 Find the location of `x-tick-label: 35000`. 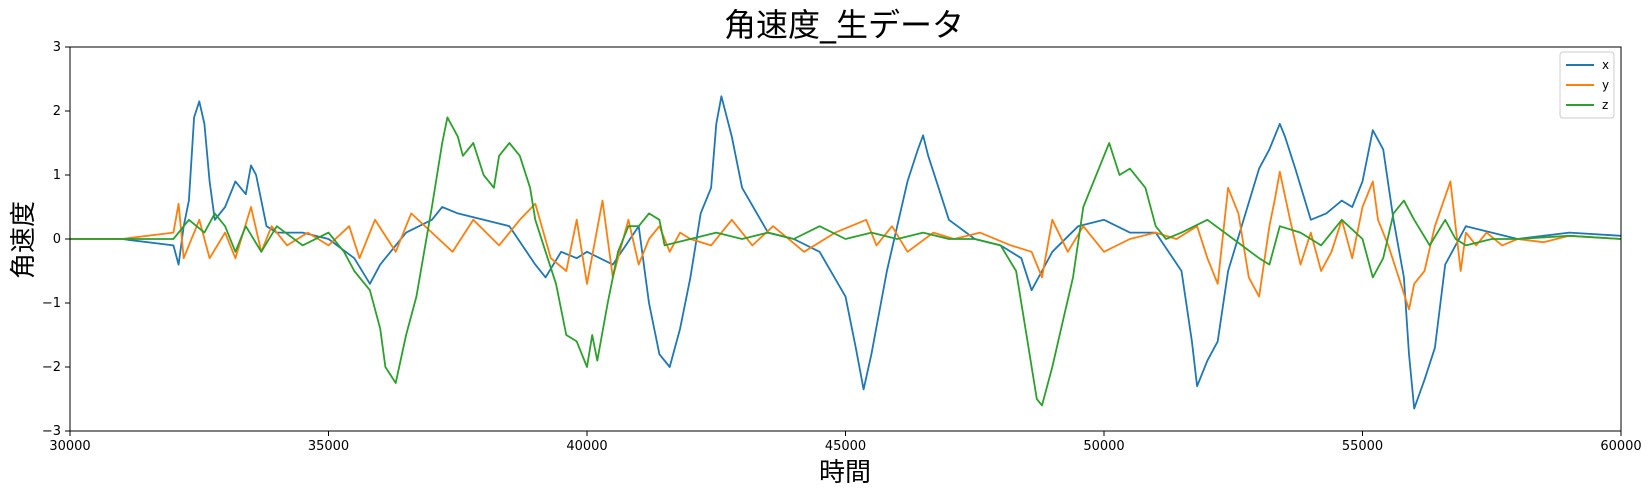

x-tick-label: 35000 is located at coordinates (328, 446).